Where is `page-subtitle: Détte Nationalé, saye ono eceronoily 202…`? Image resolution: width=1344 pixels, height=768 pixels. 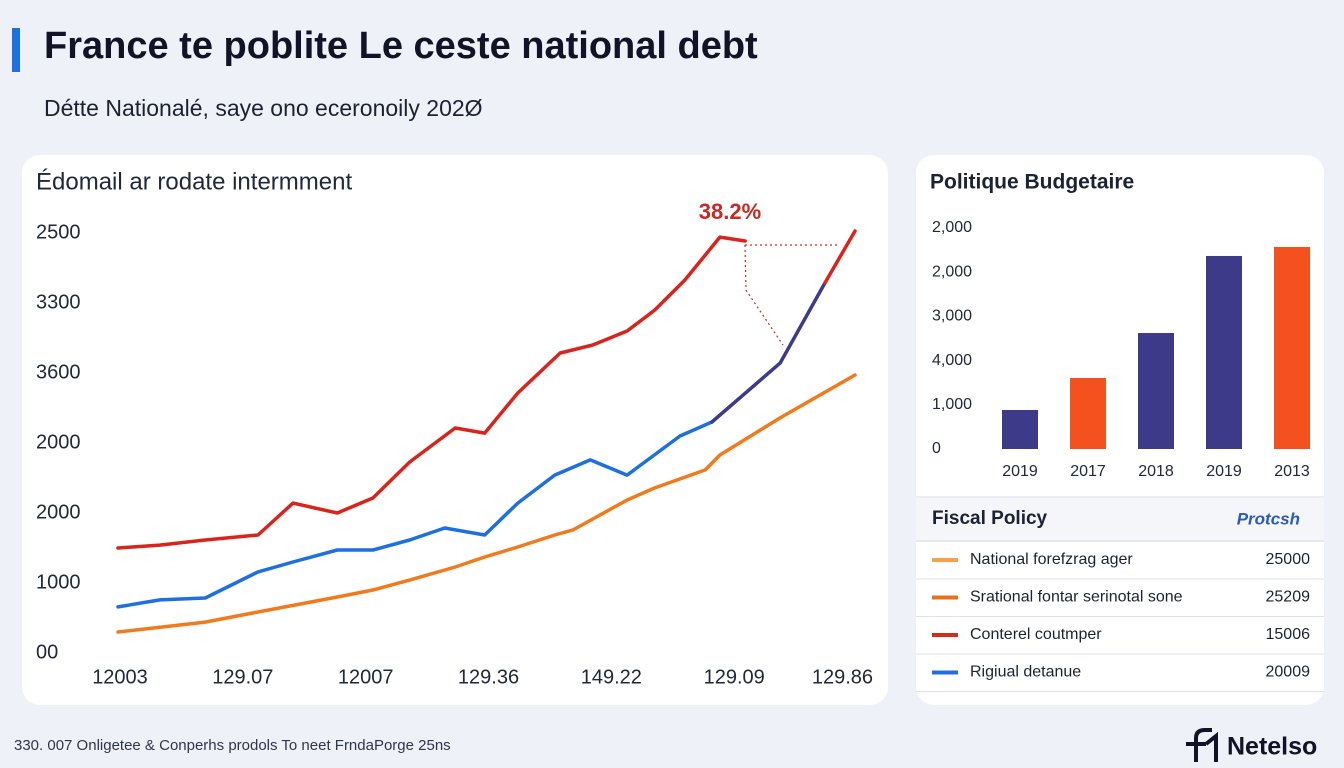
page-subtitle: Détte Nationalé, saye ono eceronoily 202… is located at coordinates (263, 108).